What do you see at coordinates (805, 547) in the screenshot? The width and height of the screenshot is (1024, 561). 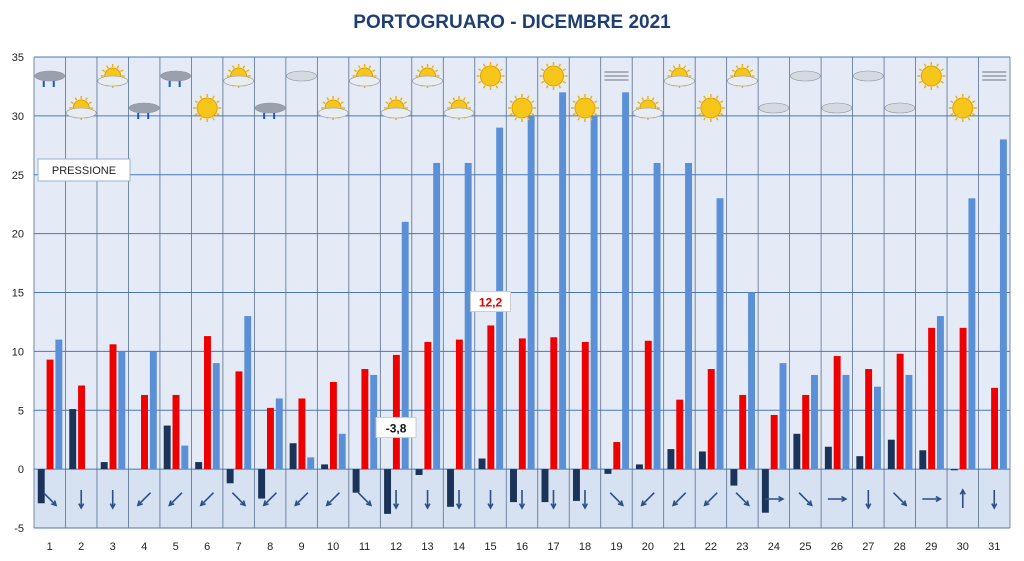 I see `x-tick-label: 25` at bounding box center [805, 547].